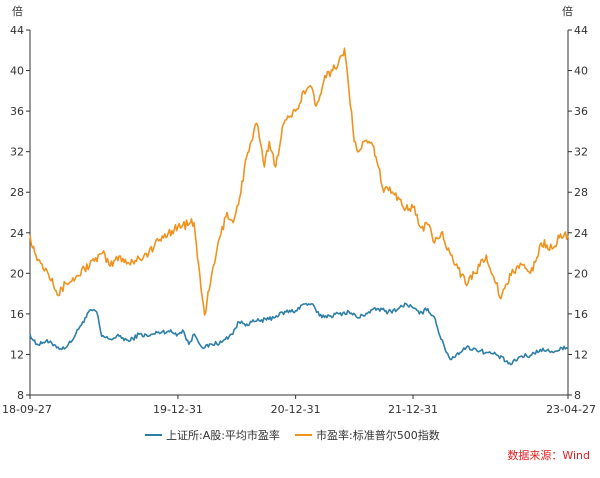 The image size is (600, 478). Describe the element at coordinates (17, 71) in the screenshot. I see `left-y-tick-label: 40` at that location.